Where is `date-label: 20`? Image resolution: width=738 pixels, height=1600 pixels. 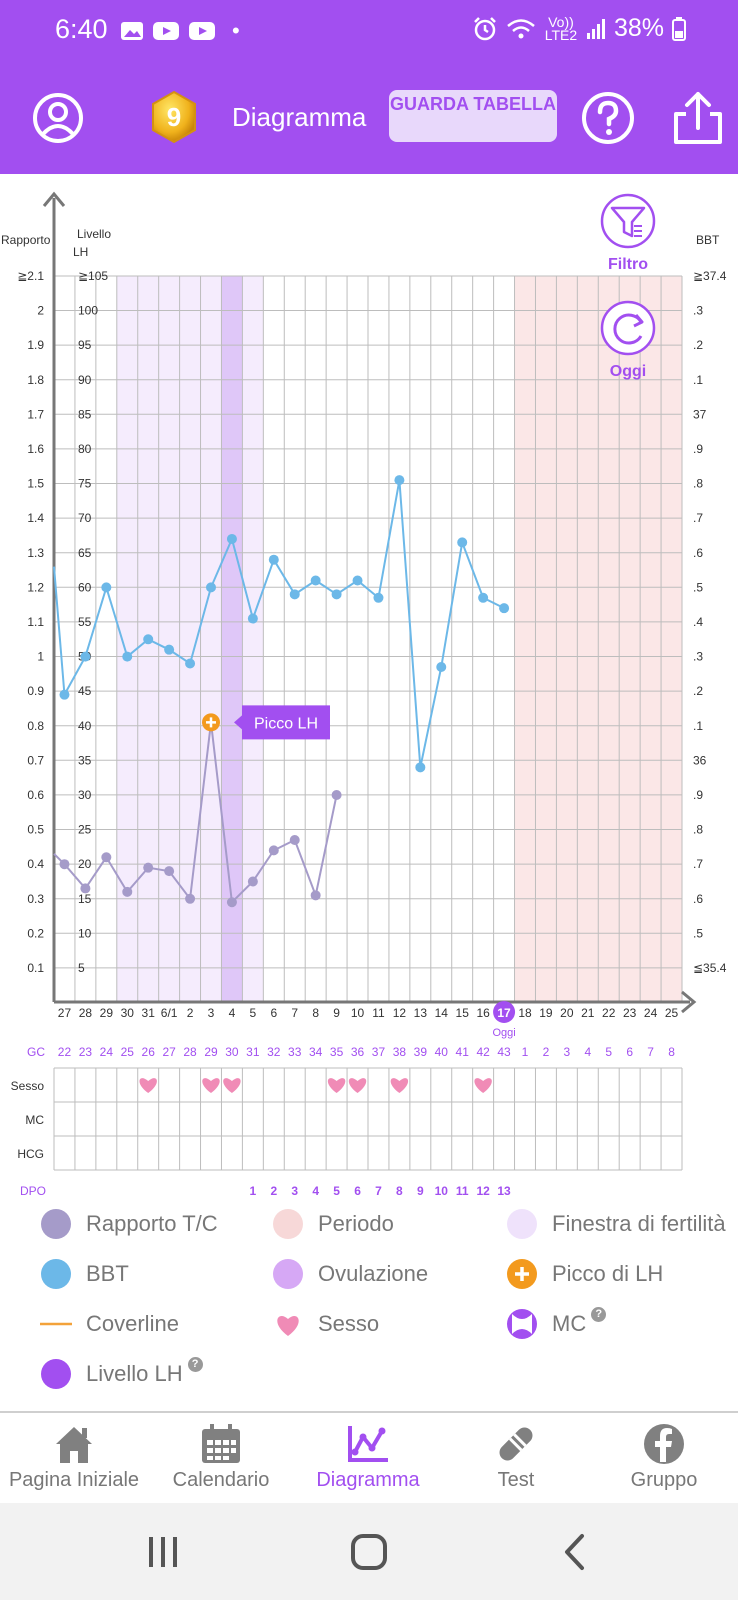
date-label: 20 is located at coordinates (567, 1013).